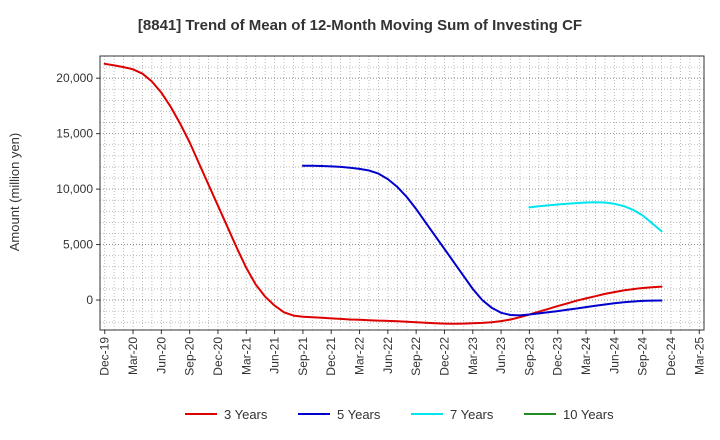 The height and width of the screenshot is (440, 720). What do you see at coordinates (74, 189) in the screenshot?
I see `y-tick-label: 10,000` at bounding box center [74, 189].